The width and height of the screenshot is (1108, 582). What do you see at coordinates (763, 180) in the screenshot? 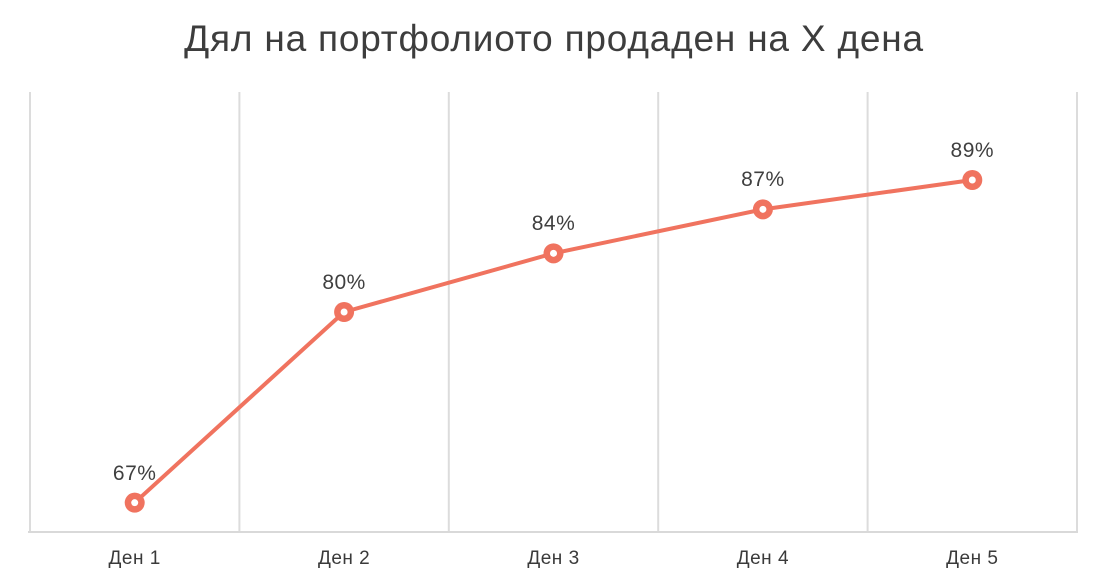
I see `data-point-label: 87%` at bounding box center [763, 180].